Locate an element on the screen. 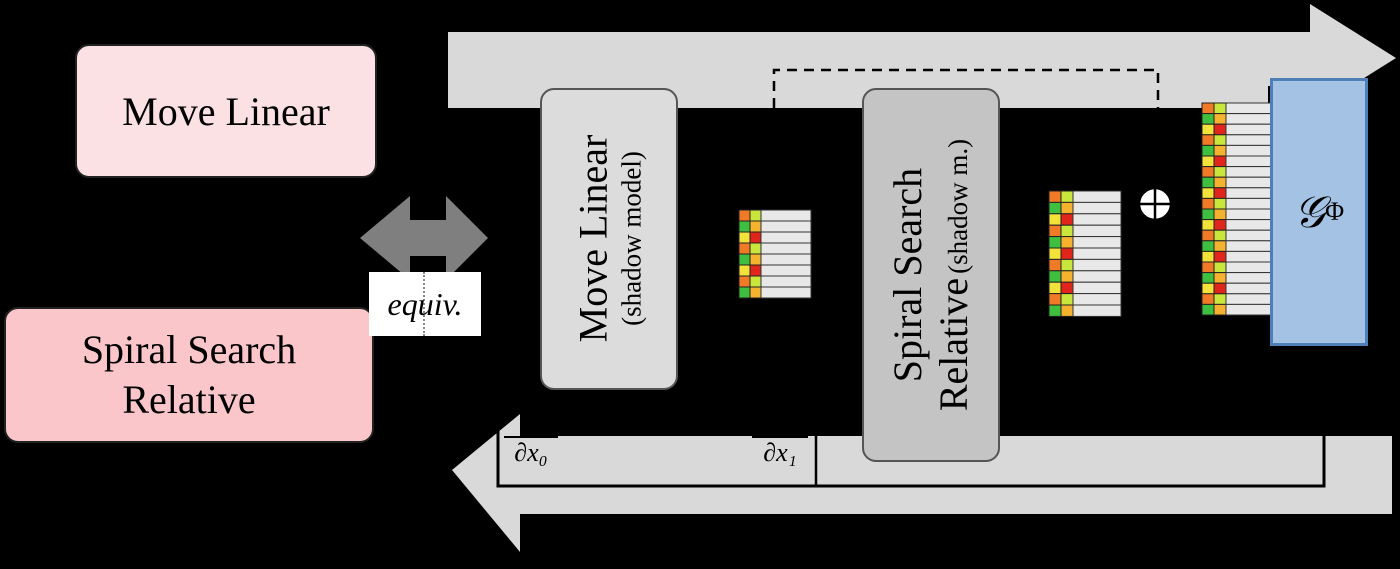  shadow-spiral-search-block: Spiral Search Relative (shadow m.) is located at coordinates (931, 275).